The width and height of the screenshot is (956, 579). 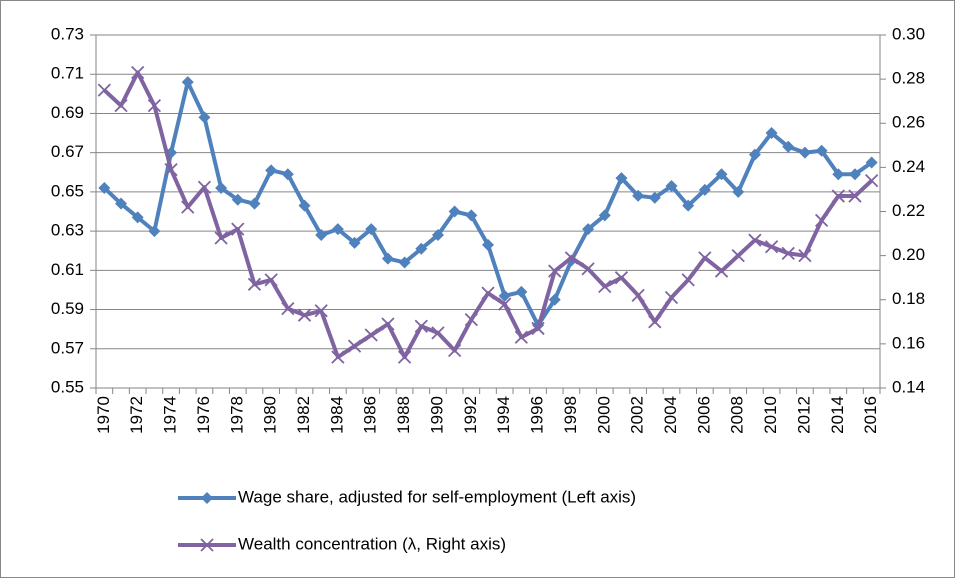 What do you see at coordinates (837, 415) in the screenshot?
I see `x-tick-label: 2014` at bounding box center [837, 415].